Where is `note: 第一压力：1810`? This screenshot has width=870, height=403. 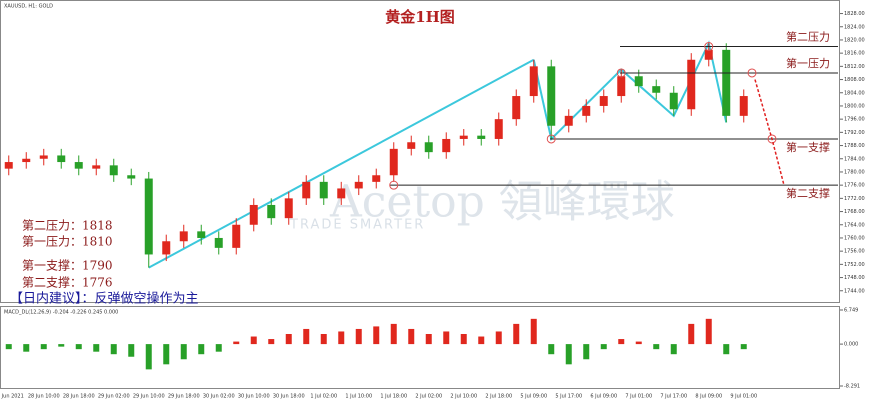 note: 第一压力：1810 is located at coordinates (67, 242).